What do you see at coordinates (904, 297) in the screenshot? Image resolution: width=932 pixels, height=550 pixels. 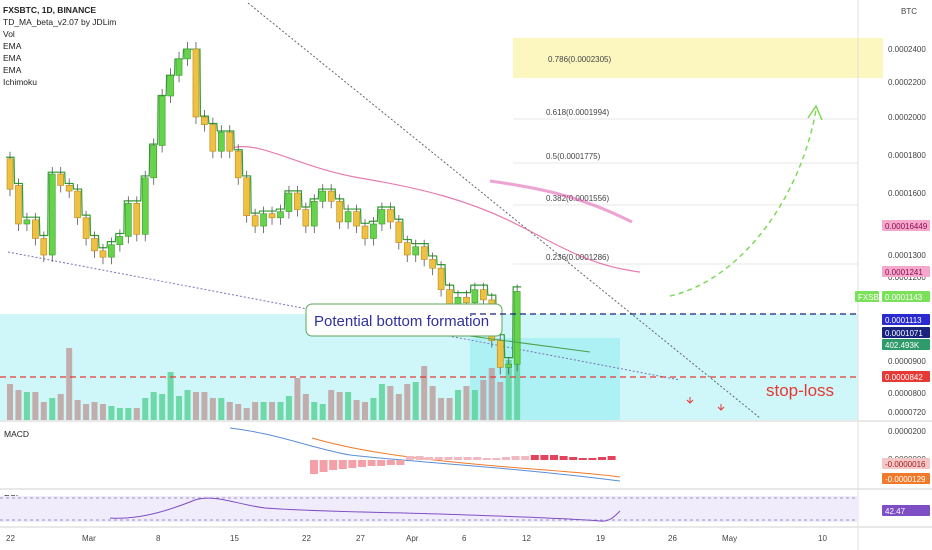 I see `tag-fxsbtc-value: 0.0001143` at bounding box center [904, 297].